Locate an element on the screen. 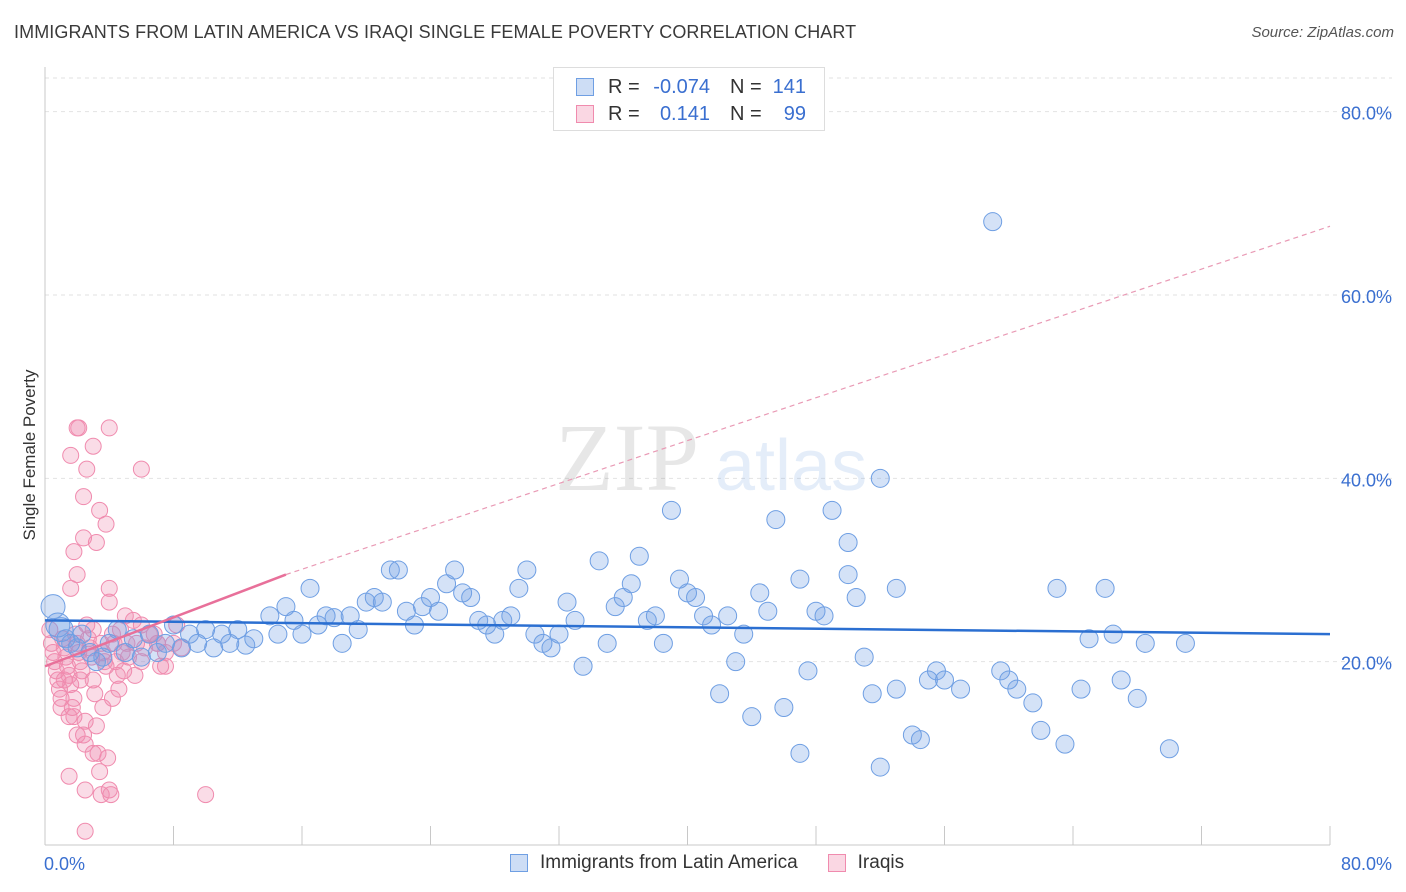 This screenshot has height=892, width=1406. legend-n-value: 99 is located at coordinates (794, 113).